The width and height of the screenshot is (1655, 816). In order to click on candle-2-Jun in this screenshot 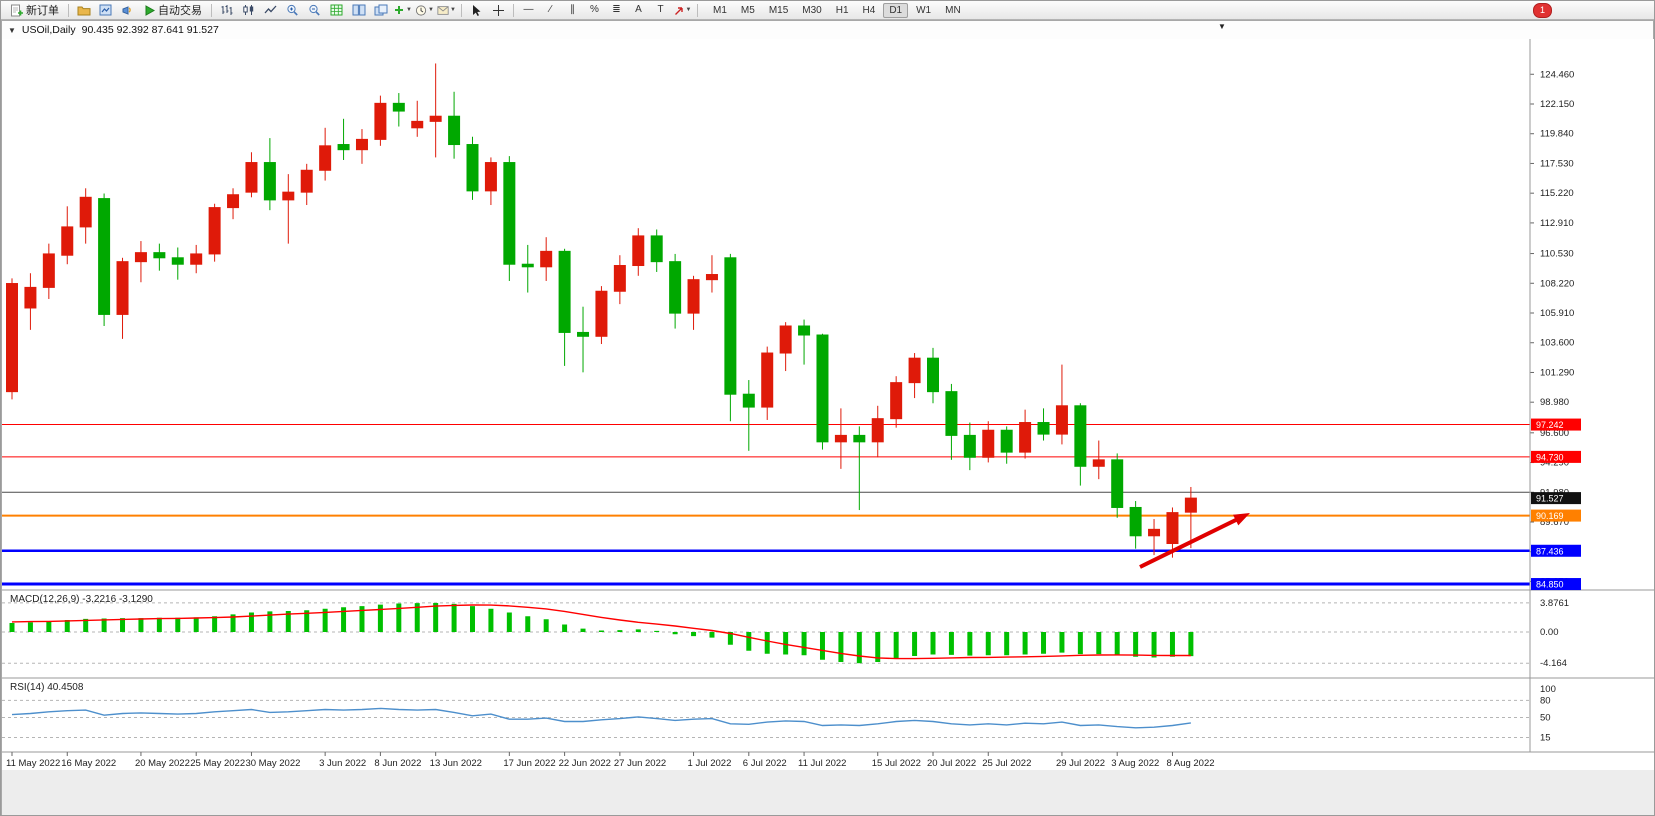, I will do `click(306, 181)`.